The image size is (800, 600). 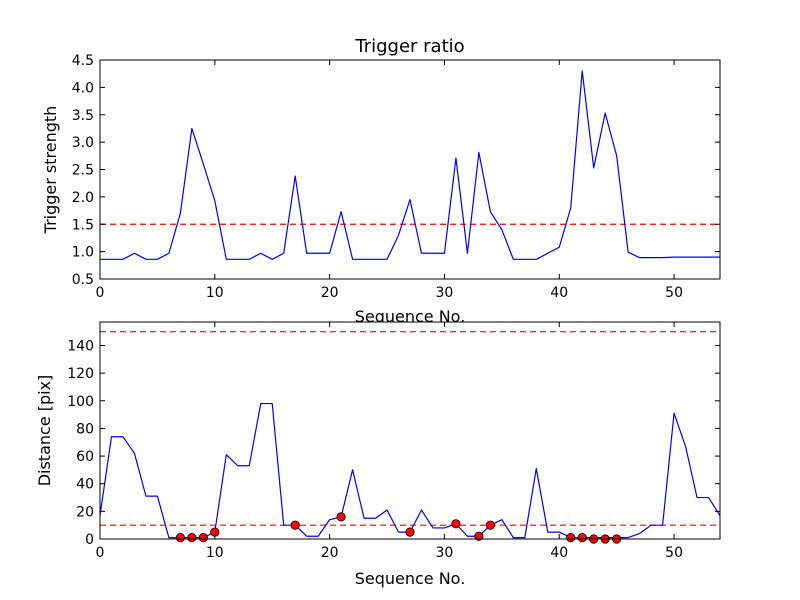 What do you see at coordinates (44, 431) in the screenshot?
I see `y-axis-label: Distance [pix]` at bounding box center [44, 431].